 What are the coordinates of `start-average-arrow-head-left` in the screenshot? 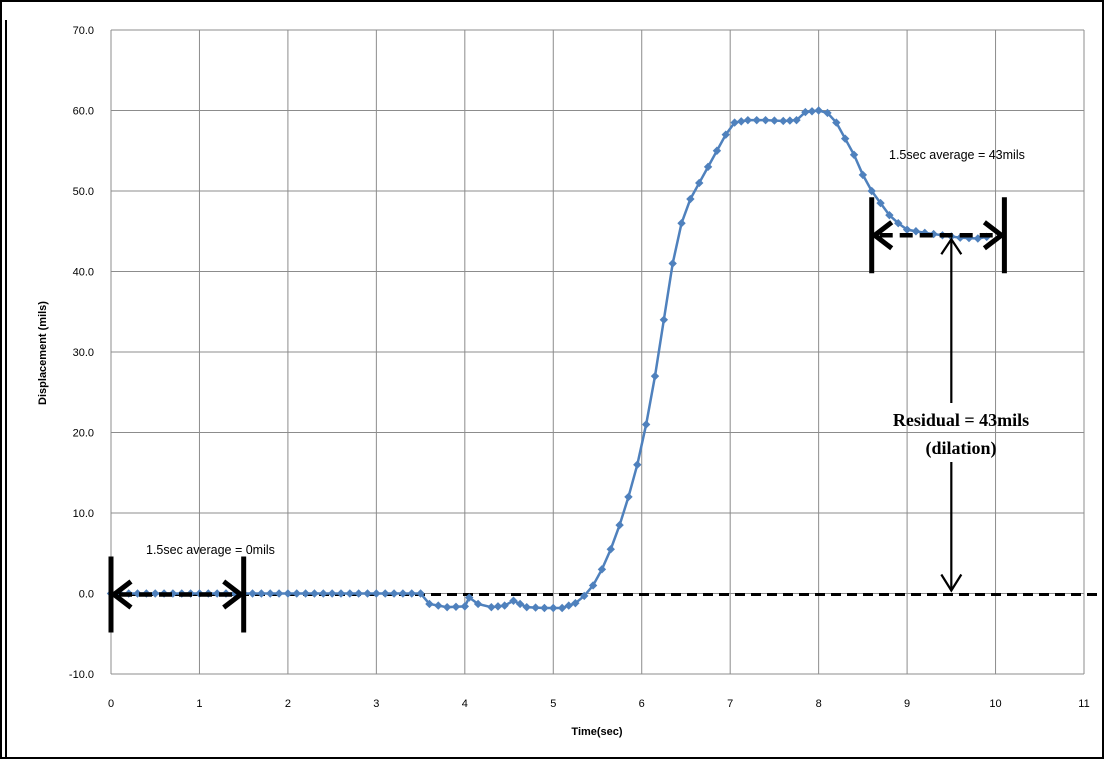 It's located at (121, 594).